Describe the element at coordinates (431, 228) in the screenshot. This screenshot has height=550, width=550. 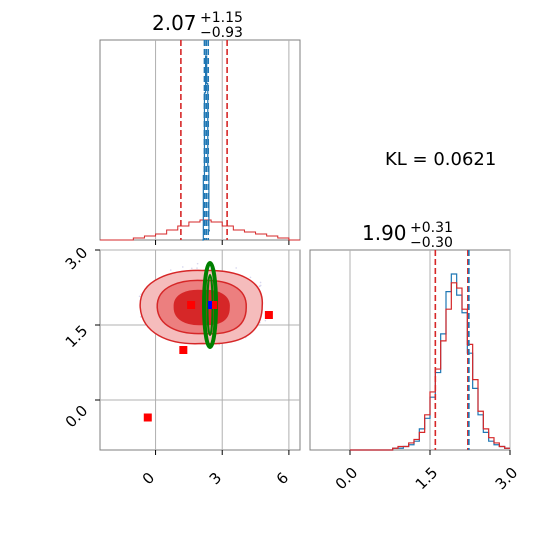
I see `title-param-2-plus: +0.31` at that location.